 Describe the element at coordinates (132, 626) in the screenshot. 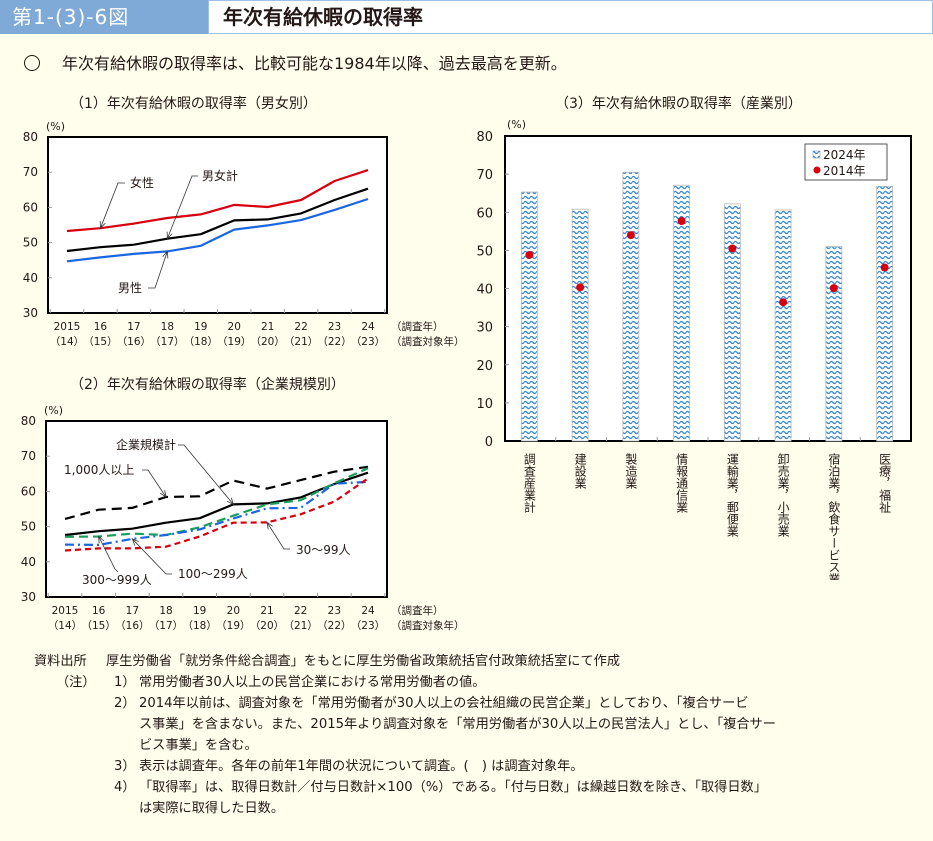

I see `x-tick-sublabel: （16）` at that location.